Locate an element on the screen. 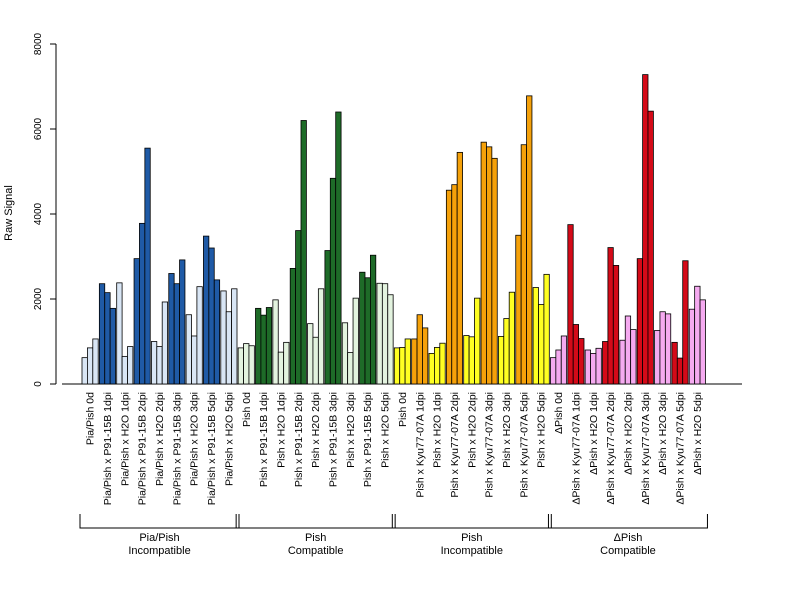 Image resolution: width=800 pixels, height=600 pixels. x-tick-label: Pia/Pish x H2O 5dpi is located at coordinates (229, 439).